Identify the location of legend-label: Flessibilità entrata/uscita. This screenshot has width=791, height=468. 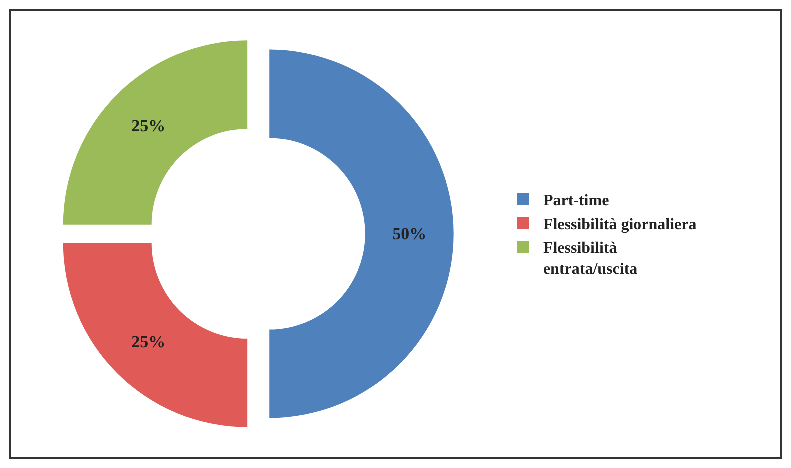
(590, 259).